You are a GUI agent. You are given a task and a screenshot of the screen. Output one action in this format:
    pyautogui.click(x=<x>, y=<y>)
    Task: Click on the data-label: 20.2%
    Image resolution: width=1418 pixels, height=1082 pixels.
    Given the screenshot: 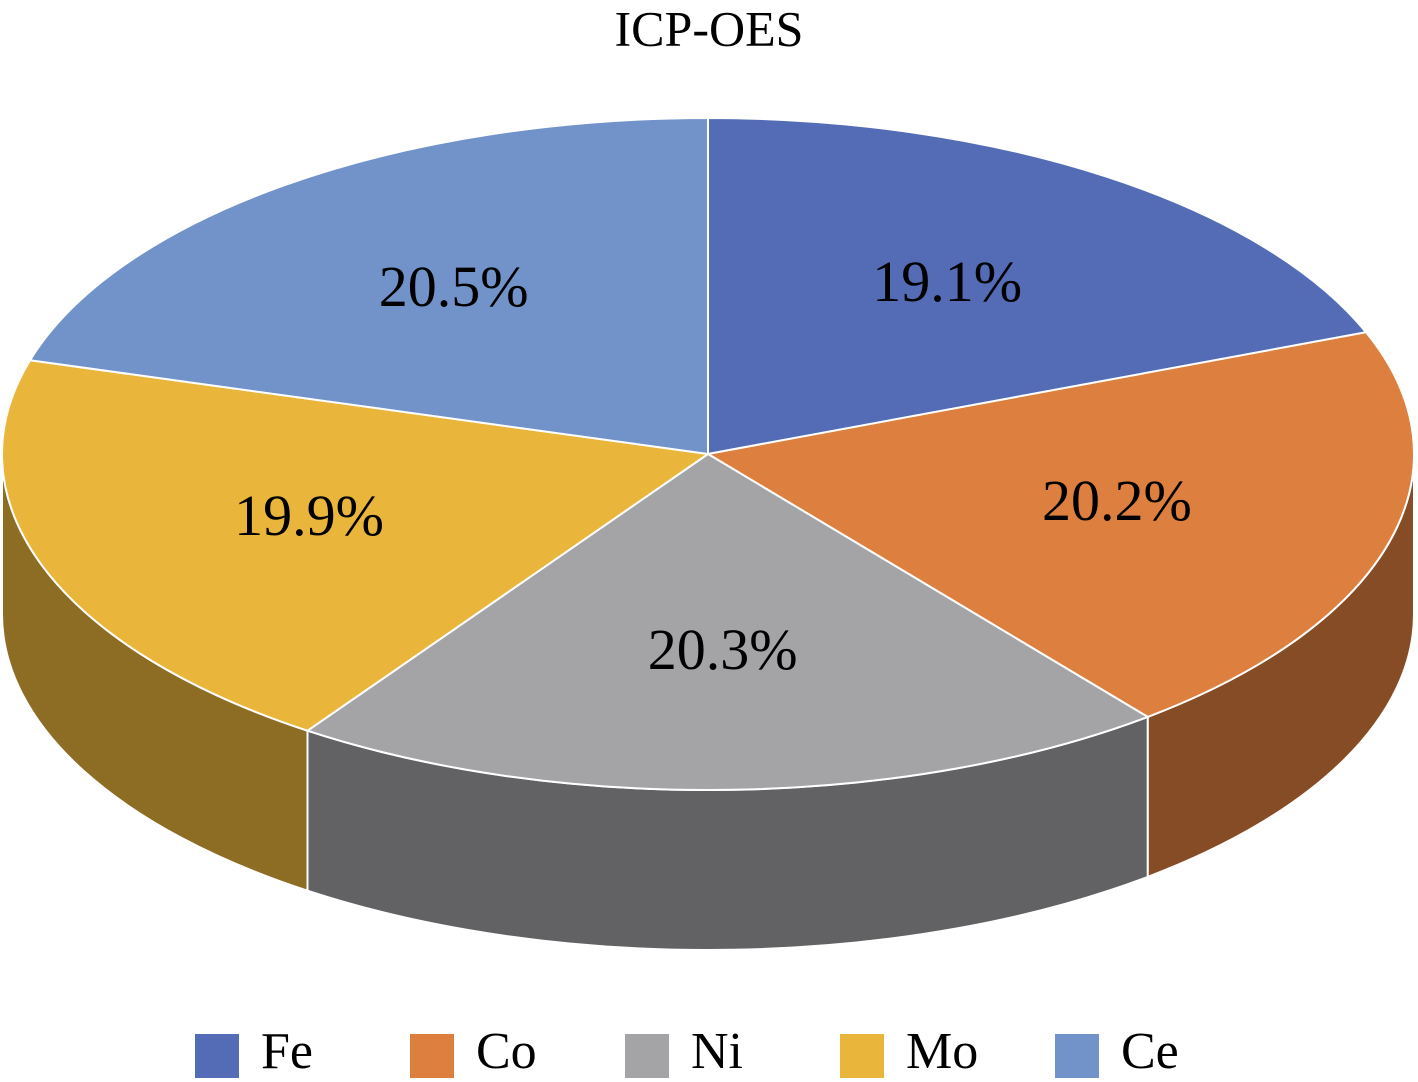 What is the action you would take?
    pyautogui.click(x=1117, y=500)
    